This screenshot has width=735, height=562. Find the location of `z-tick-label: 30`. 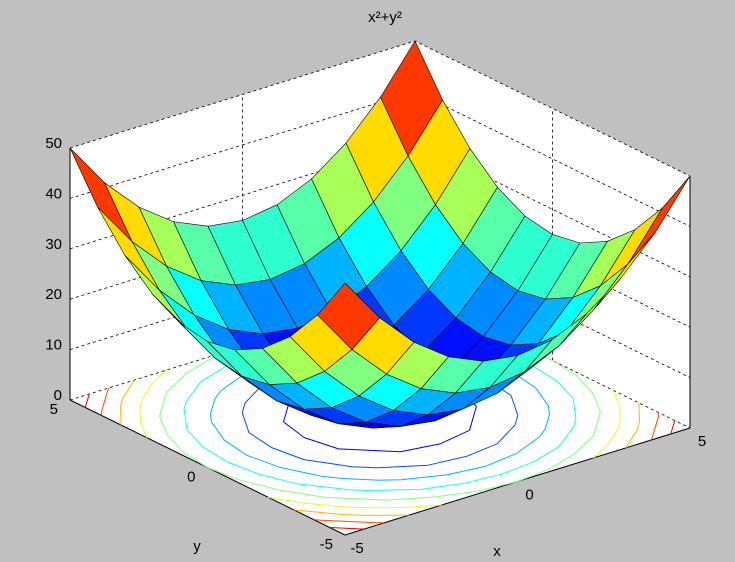

z-tick-label: 30 is located at coordinates (53, 244).